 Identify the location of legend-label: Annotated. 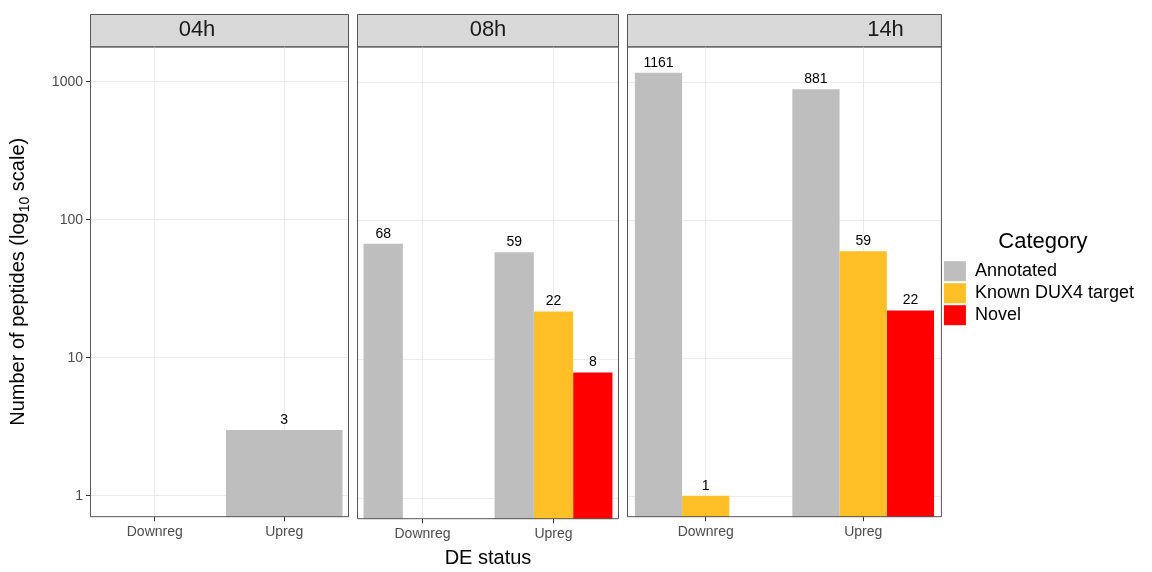
(1015, 270).